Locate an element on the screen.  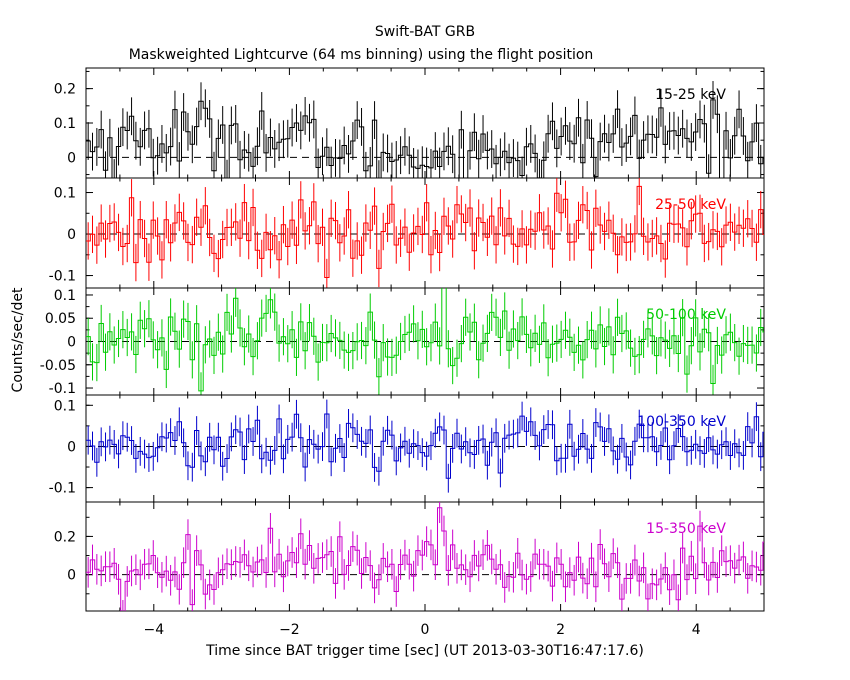
x-tick-label: −2 is located at coordinates (289, 630).